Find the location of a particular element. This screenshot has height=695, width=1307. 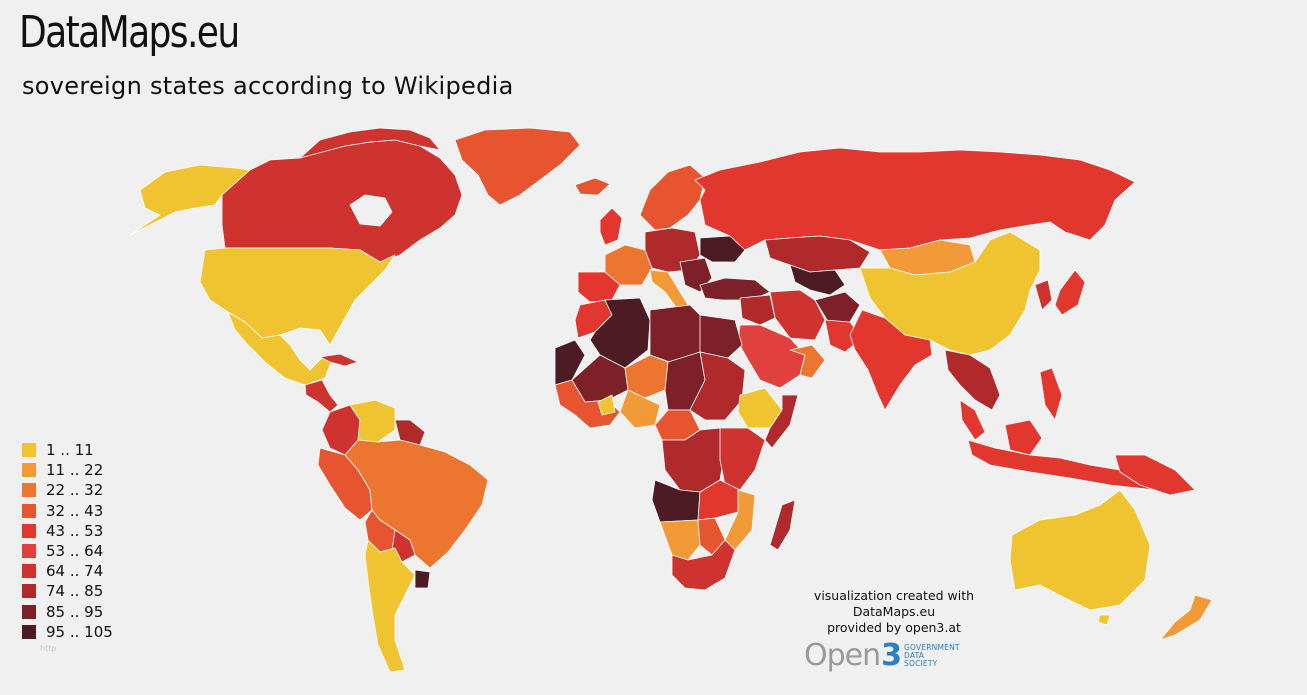

region-new-zealand is located at coordinates (1186, 617).